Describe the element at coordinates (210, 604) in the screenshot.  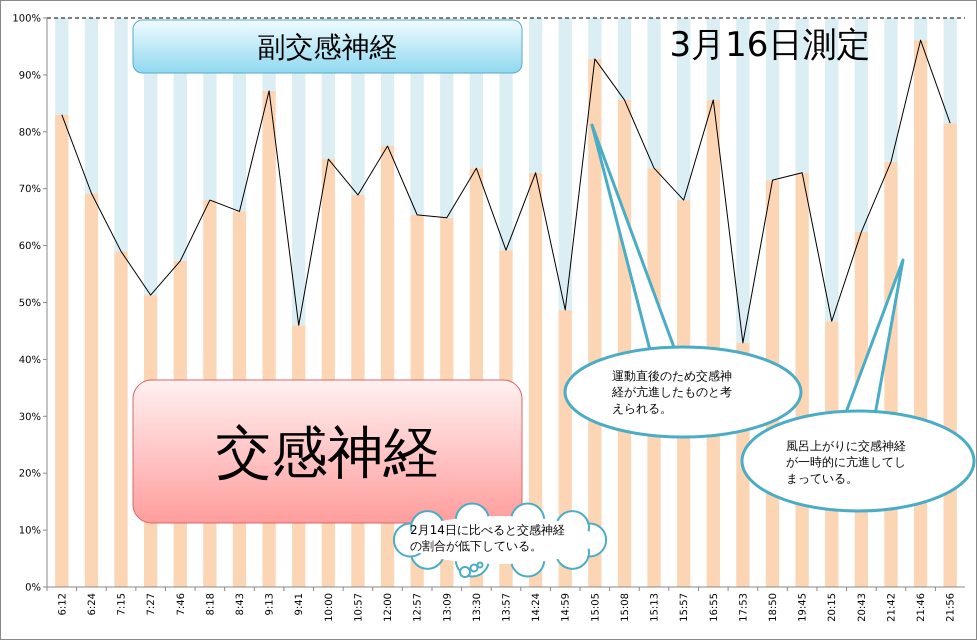
I see `x-tick-label: 8:18` at that location.